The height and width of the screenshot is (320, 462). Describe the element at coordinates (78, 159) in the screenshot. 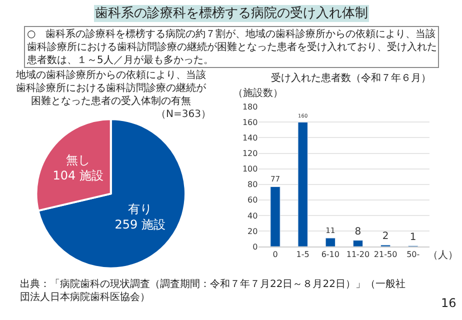

I see `slice-label: 無し` at that location.